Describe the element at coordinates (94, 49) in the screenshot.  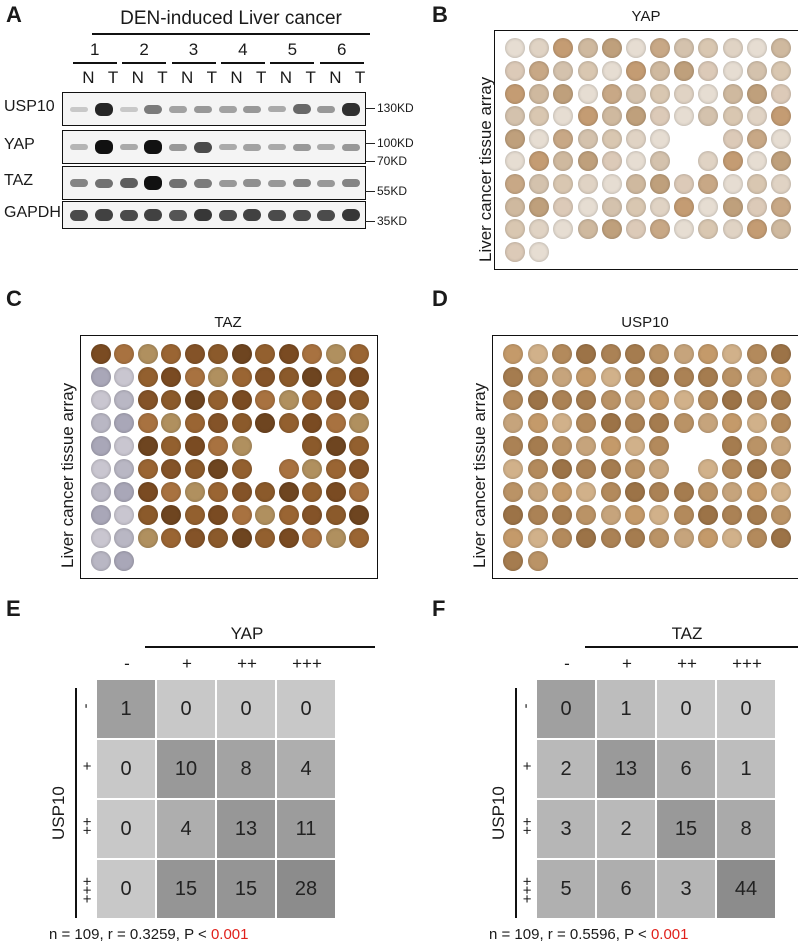
I see `sample-number: 1` at that location.